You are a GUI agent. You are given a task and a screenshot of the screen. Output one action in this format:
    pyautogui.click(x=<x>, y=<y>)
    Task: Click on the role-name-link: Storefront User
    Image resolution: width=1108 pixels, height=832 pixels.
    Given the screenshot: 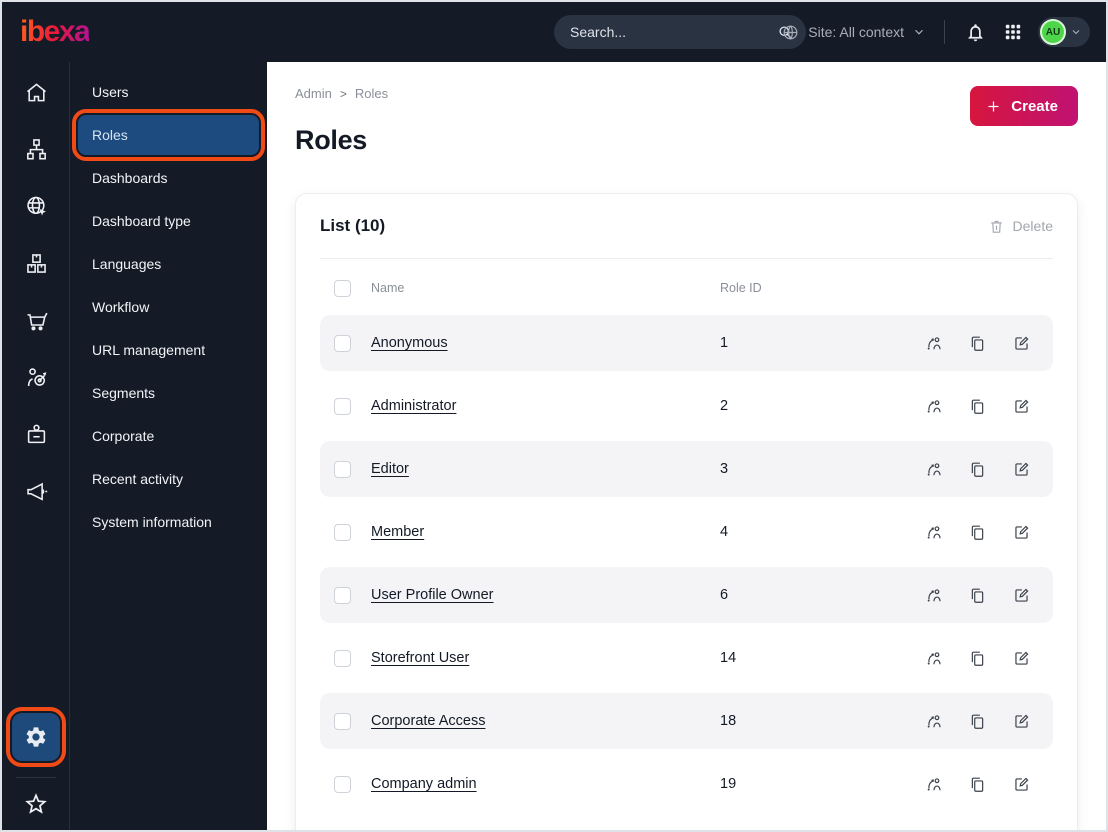 What is the action you would take?
    pyautogui.click(x=420, y=658)
    